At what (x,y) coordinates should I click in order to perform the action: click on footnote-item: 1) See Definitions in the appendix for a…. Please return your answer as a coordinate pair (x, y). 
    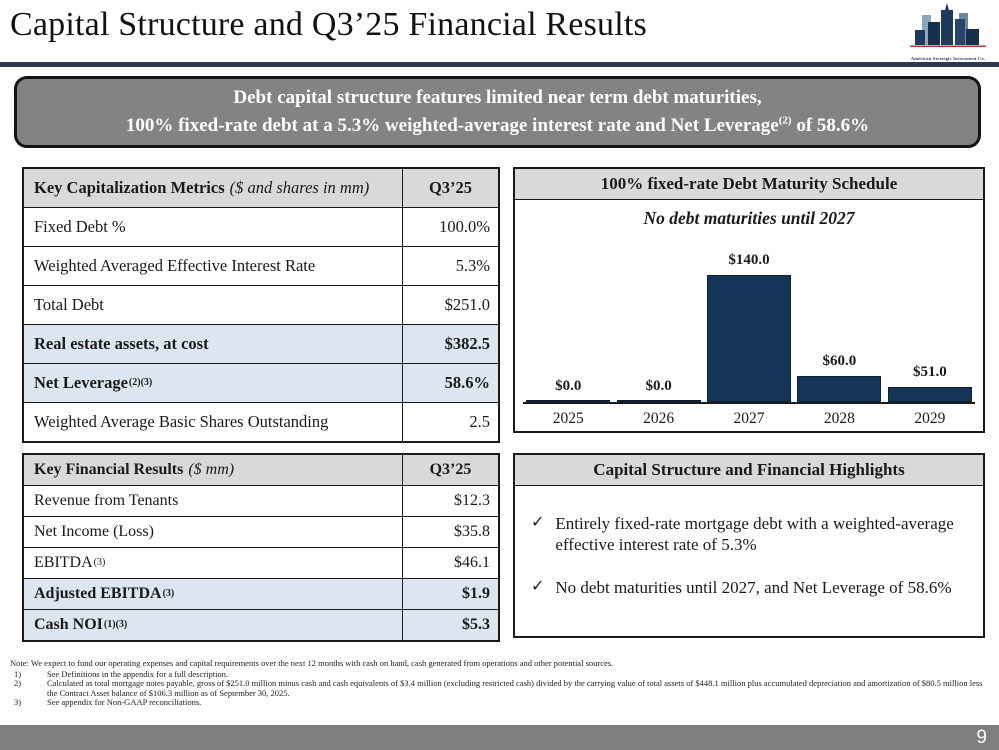
    Looking at the image, I should click on (499, 674).